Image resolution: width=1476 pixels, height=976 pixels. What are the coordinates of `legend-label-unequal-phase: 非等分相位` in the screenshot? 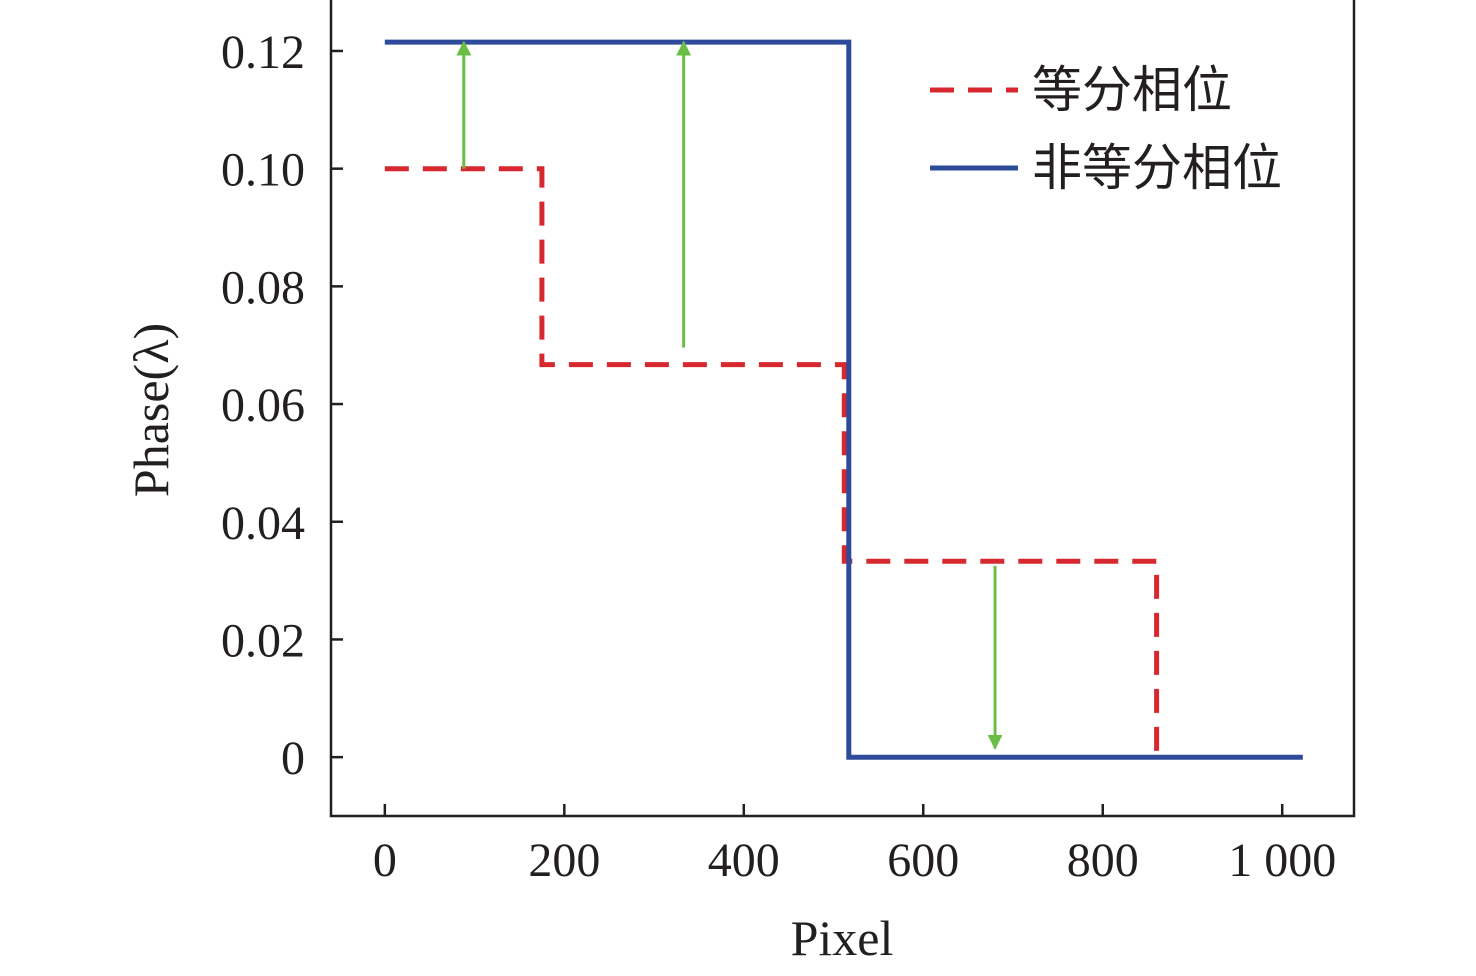 It's located at (1157, 168).